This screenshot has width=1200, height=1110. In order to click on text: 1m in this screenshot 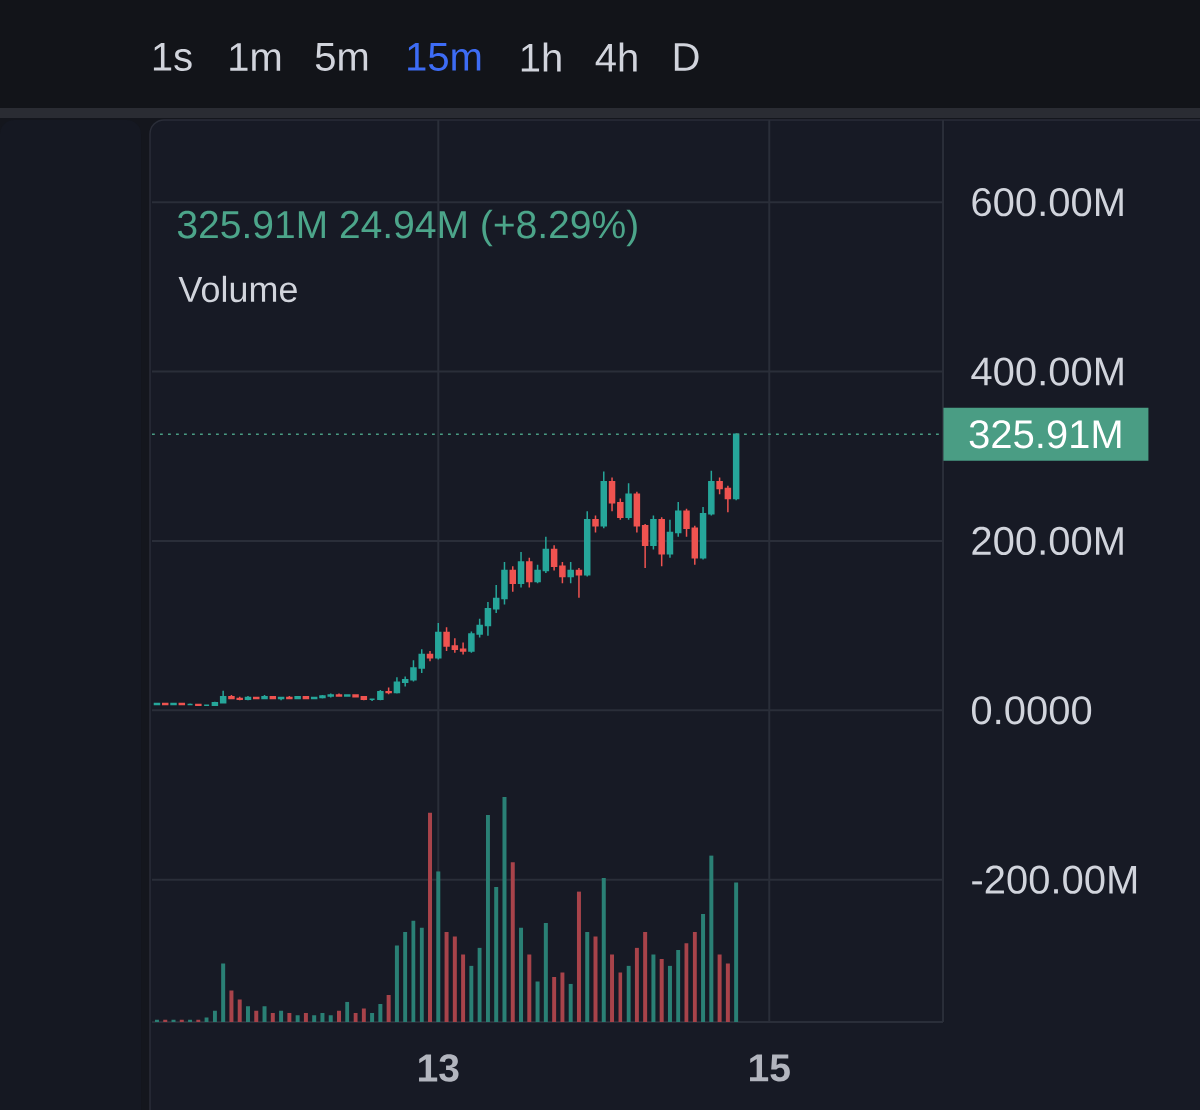, I will do `click(255, 57)`.